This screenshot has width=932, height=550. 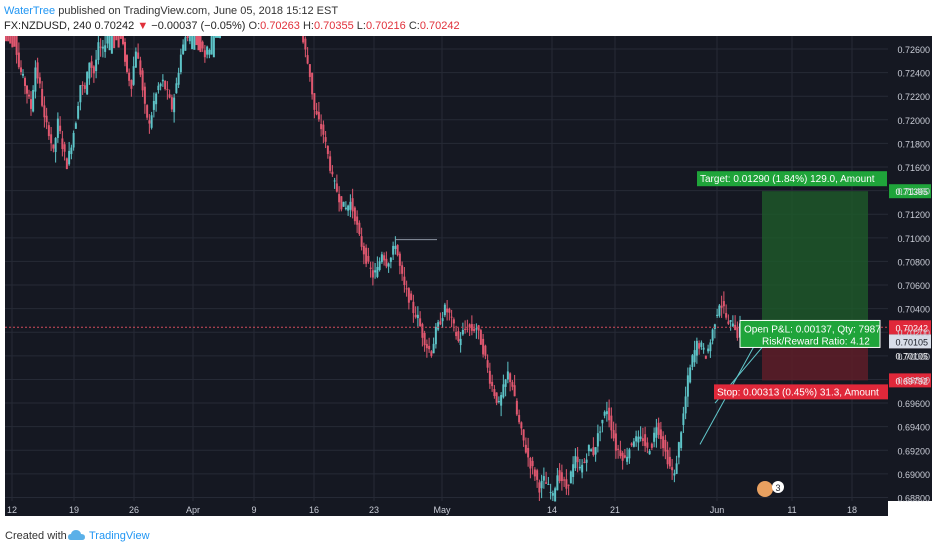 I want to click on price-tick-label: 0.72600, so click(x=913, y=50).